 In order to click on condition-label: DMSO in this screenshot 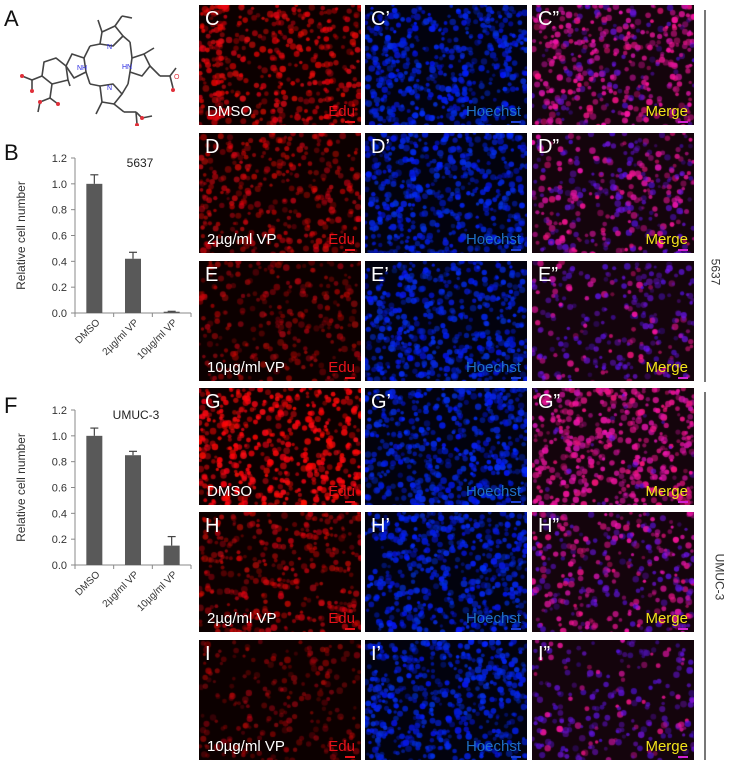, I will do `click(229, 491)`.